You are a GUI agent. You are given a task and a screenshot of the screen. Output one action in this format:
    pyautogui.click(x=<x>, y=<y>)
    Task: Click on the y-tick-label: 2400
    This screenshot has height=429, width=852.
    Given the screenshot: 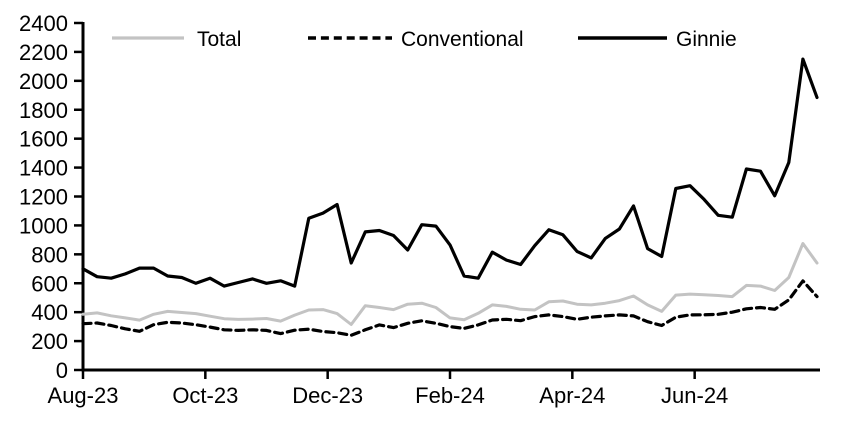 What is the action you would take?
    pyautogui.click(x=43, y=23)
    